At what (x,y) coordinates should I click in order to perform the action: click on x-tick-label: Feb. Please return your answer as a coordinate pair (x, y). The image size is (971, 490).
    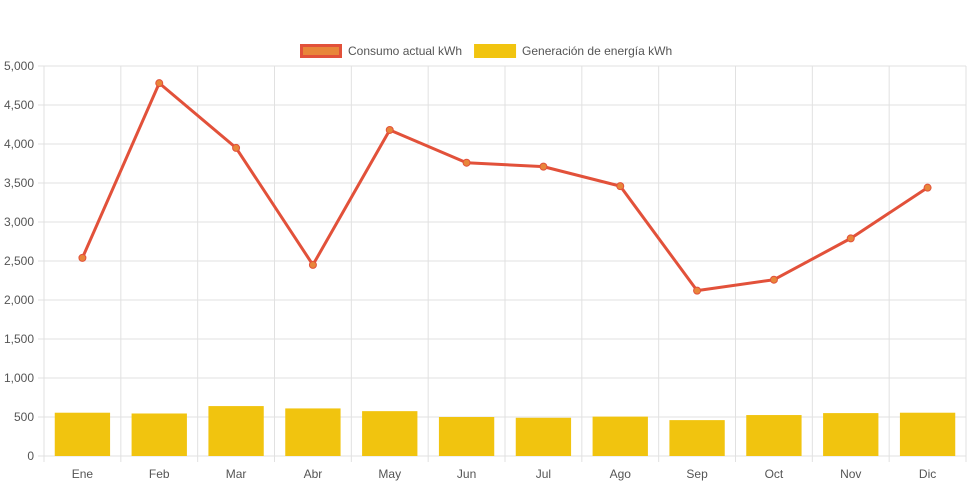
    Looking at the image, I should click on (159, 474).